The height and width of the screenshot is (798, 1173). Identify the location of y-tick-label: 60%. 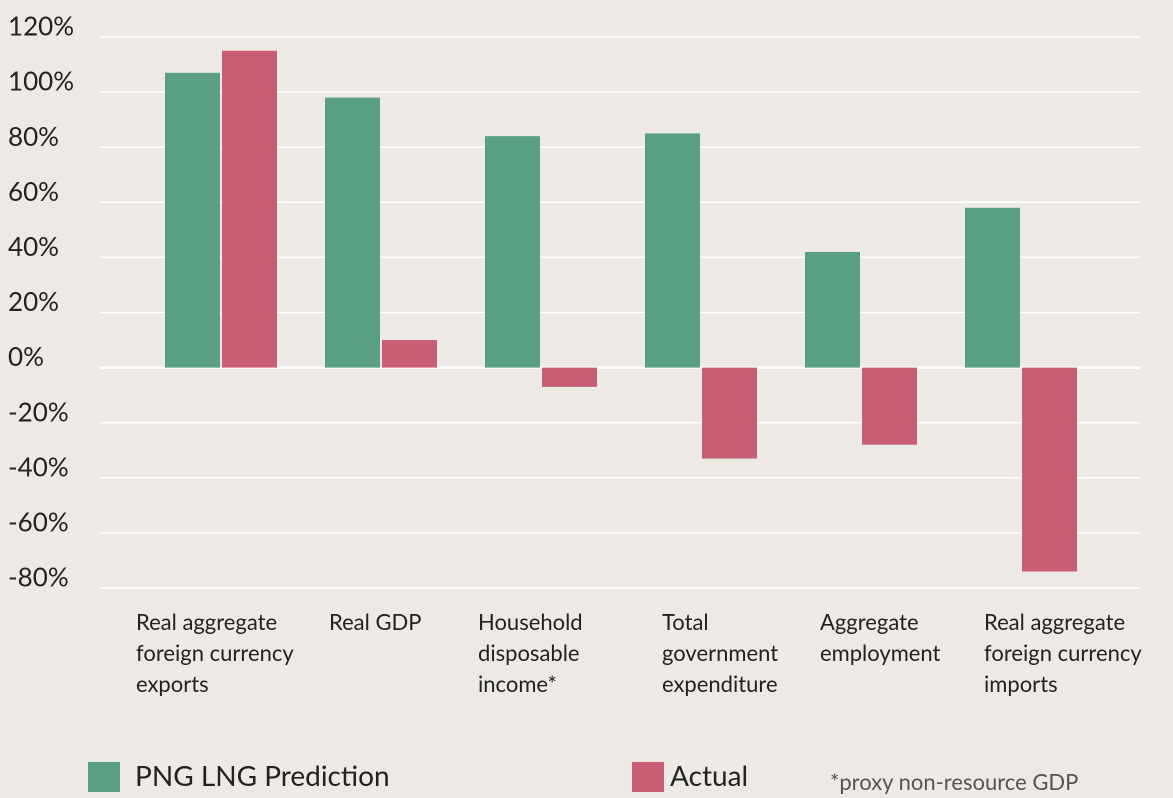
(33, 191).